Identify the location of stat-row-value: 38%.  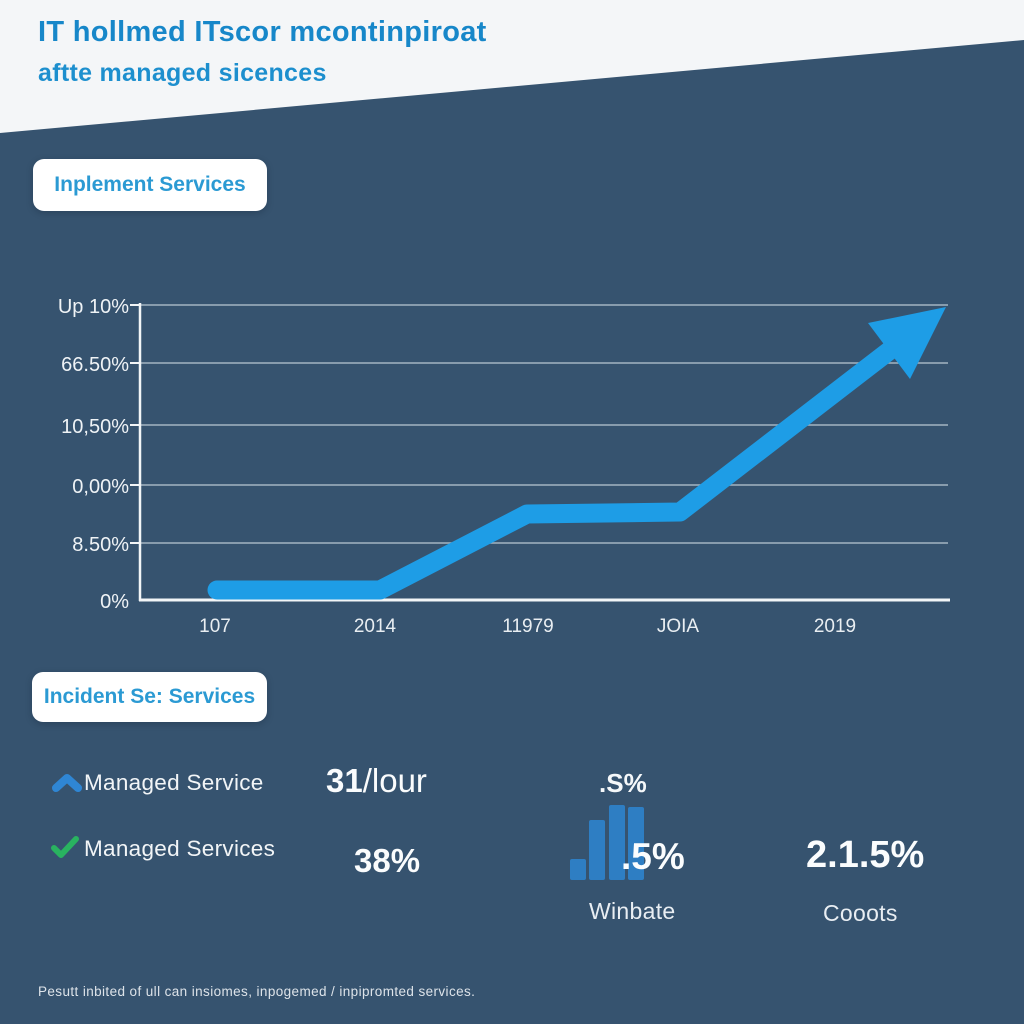
(387, 860).